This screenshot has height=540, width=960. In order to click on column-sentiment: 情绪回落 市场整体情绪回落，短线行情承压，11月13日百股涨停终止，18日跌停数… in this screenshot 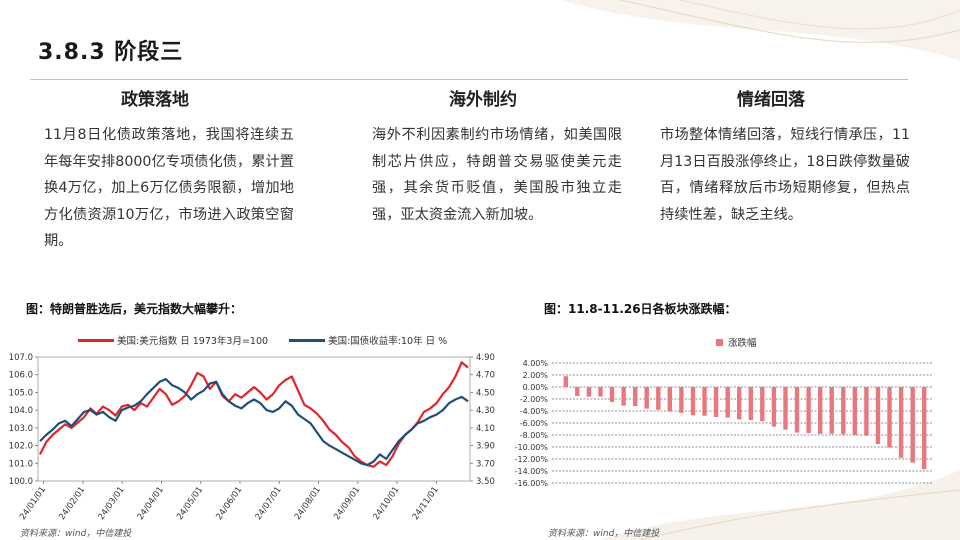, I will do `click(785, 157)`.